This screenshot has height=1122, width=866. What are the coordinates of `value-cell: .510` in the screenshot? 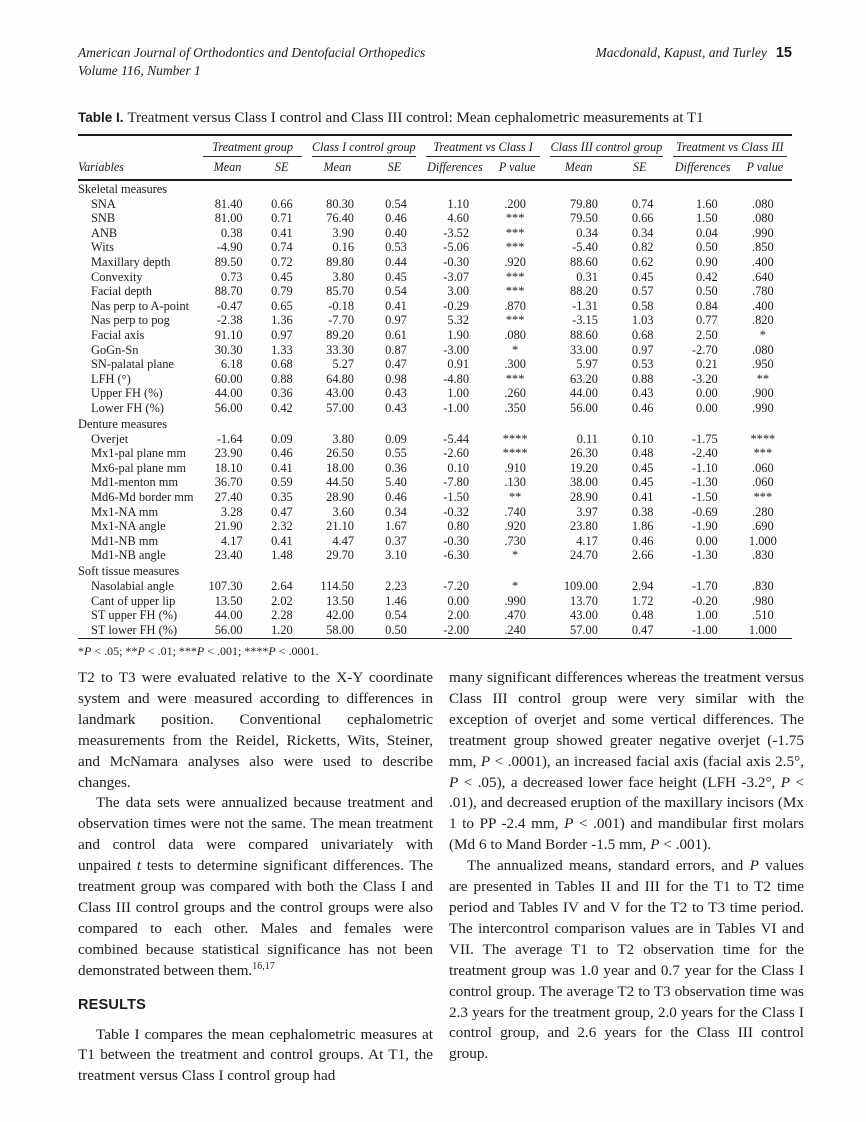 It's located at (763, 615).